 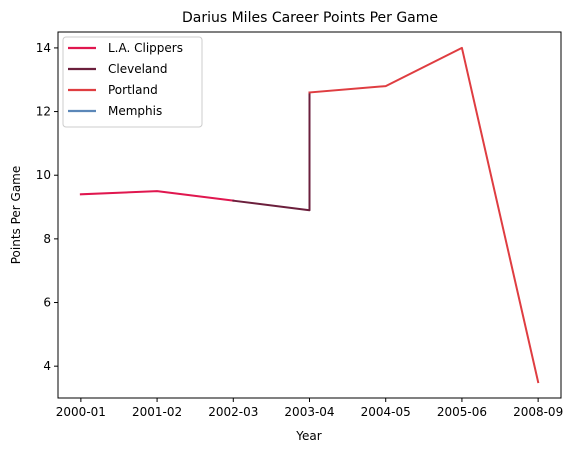 I want to click on y-axis: 4 6 8 10 12 14, so click(x=47, y=207).